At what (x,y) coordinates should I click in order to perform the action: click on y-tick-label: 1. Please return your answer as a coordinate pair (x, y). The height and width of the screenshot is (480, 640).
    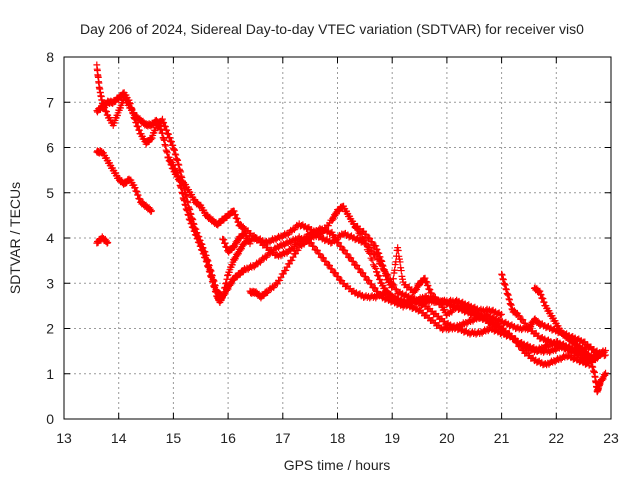
    Looking at the image, I should click on (50, 374).